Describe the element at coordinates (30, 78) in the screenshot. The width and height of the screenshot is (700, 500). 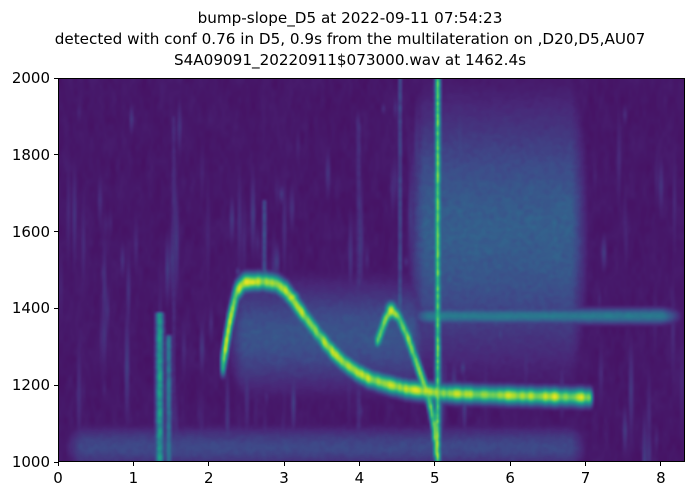
I see `y-tick-label: 2000` at that location.